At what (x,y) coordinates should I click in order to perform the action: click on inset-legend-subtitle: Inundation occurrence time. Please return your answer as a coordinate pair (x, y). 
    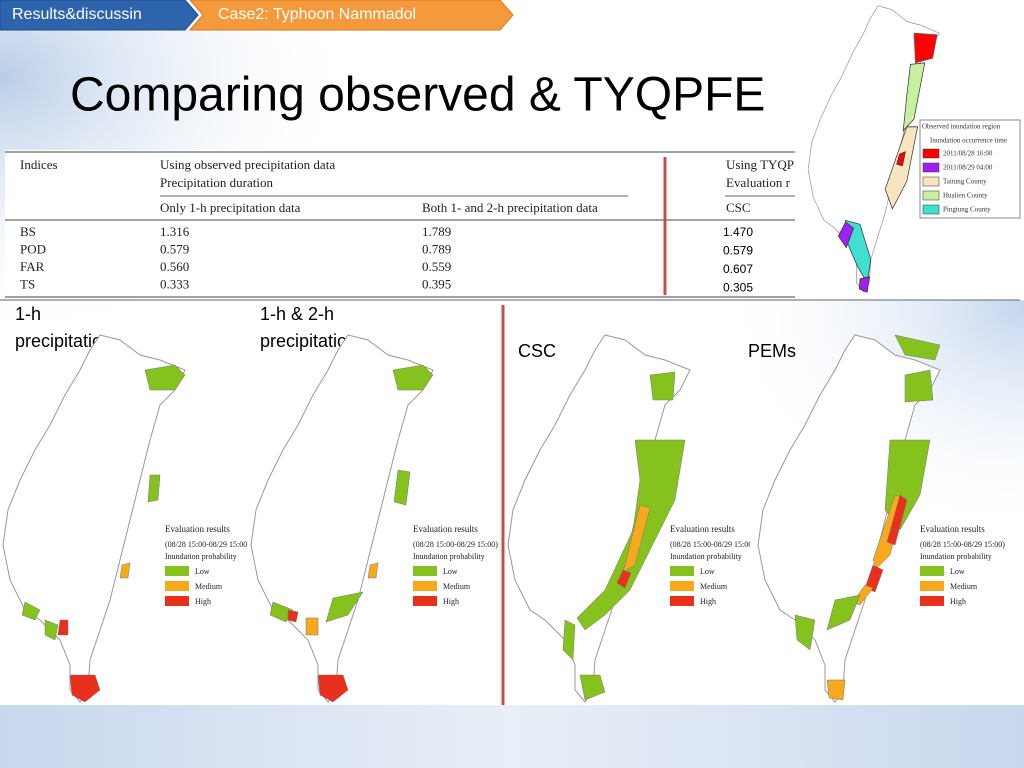
    Looking at the image, I should click on (968, 141).